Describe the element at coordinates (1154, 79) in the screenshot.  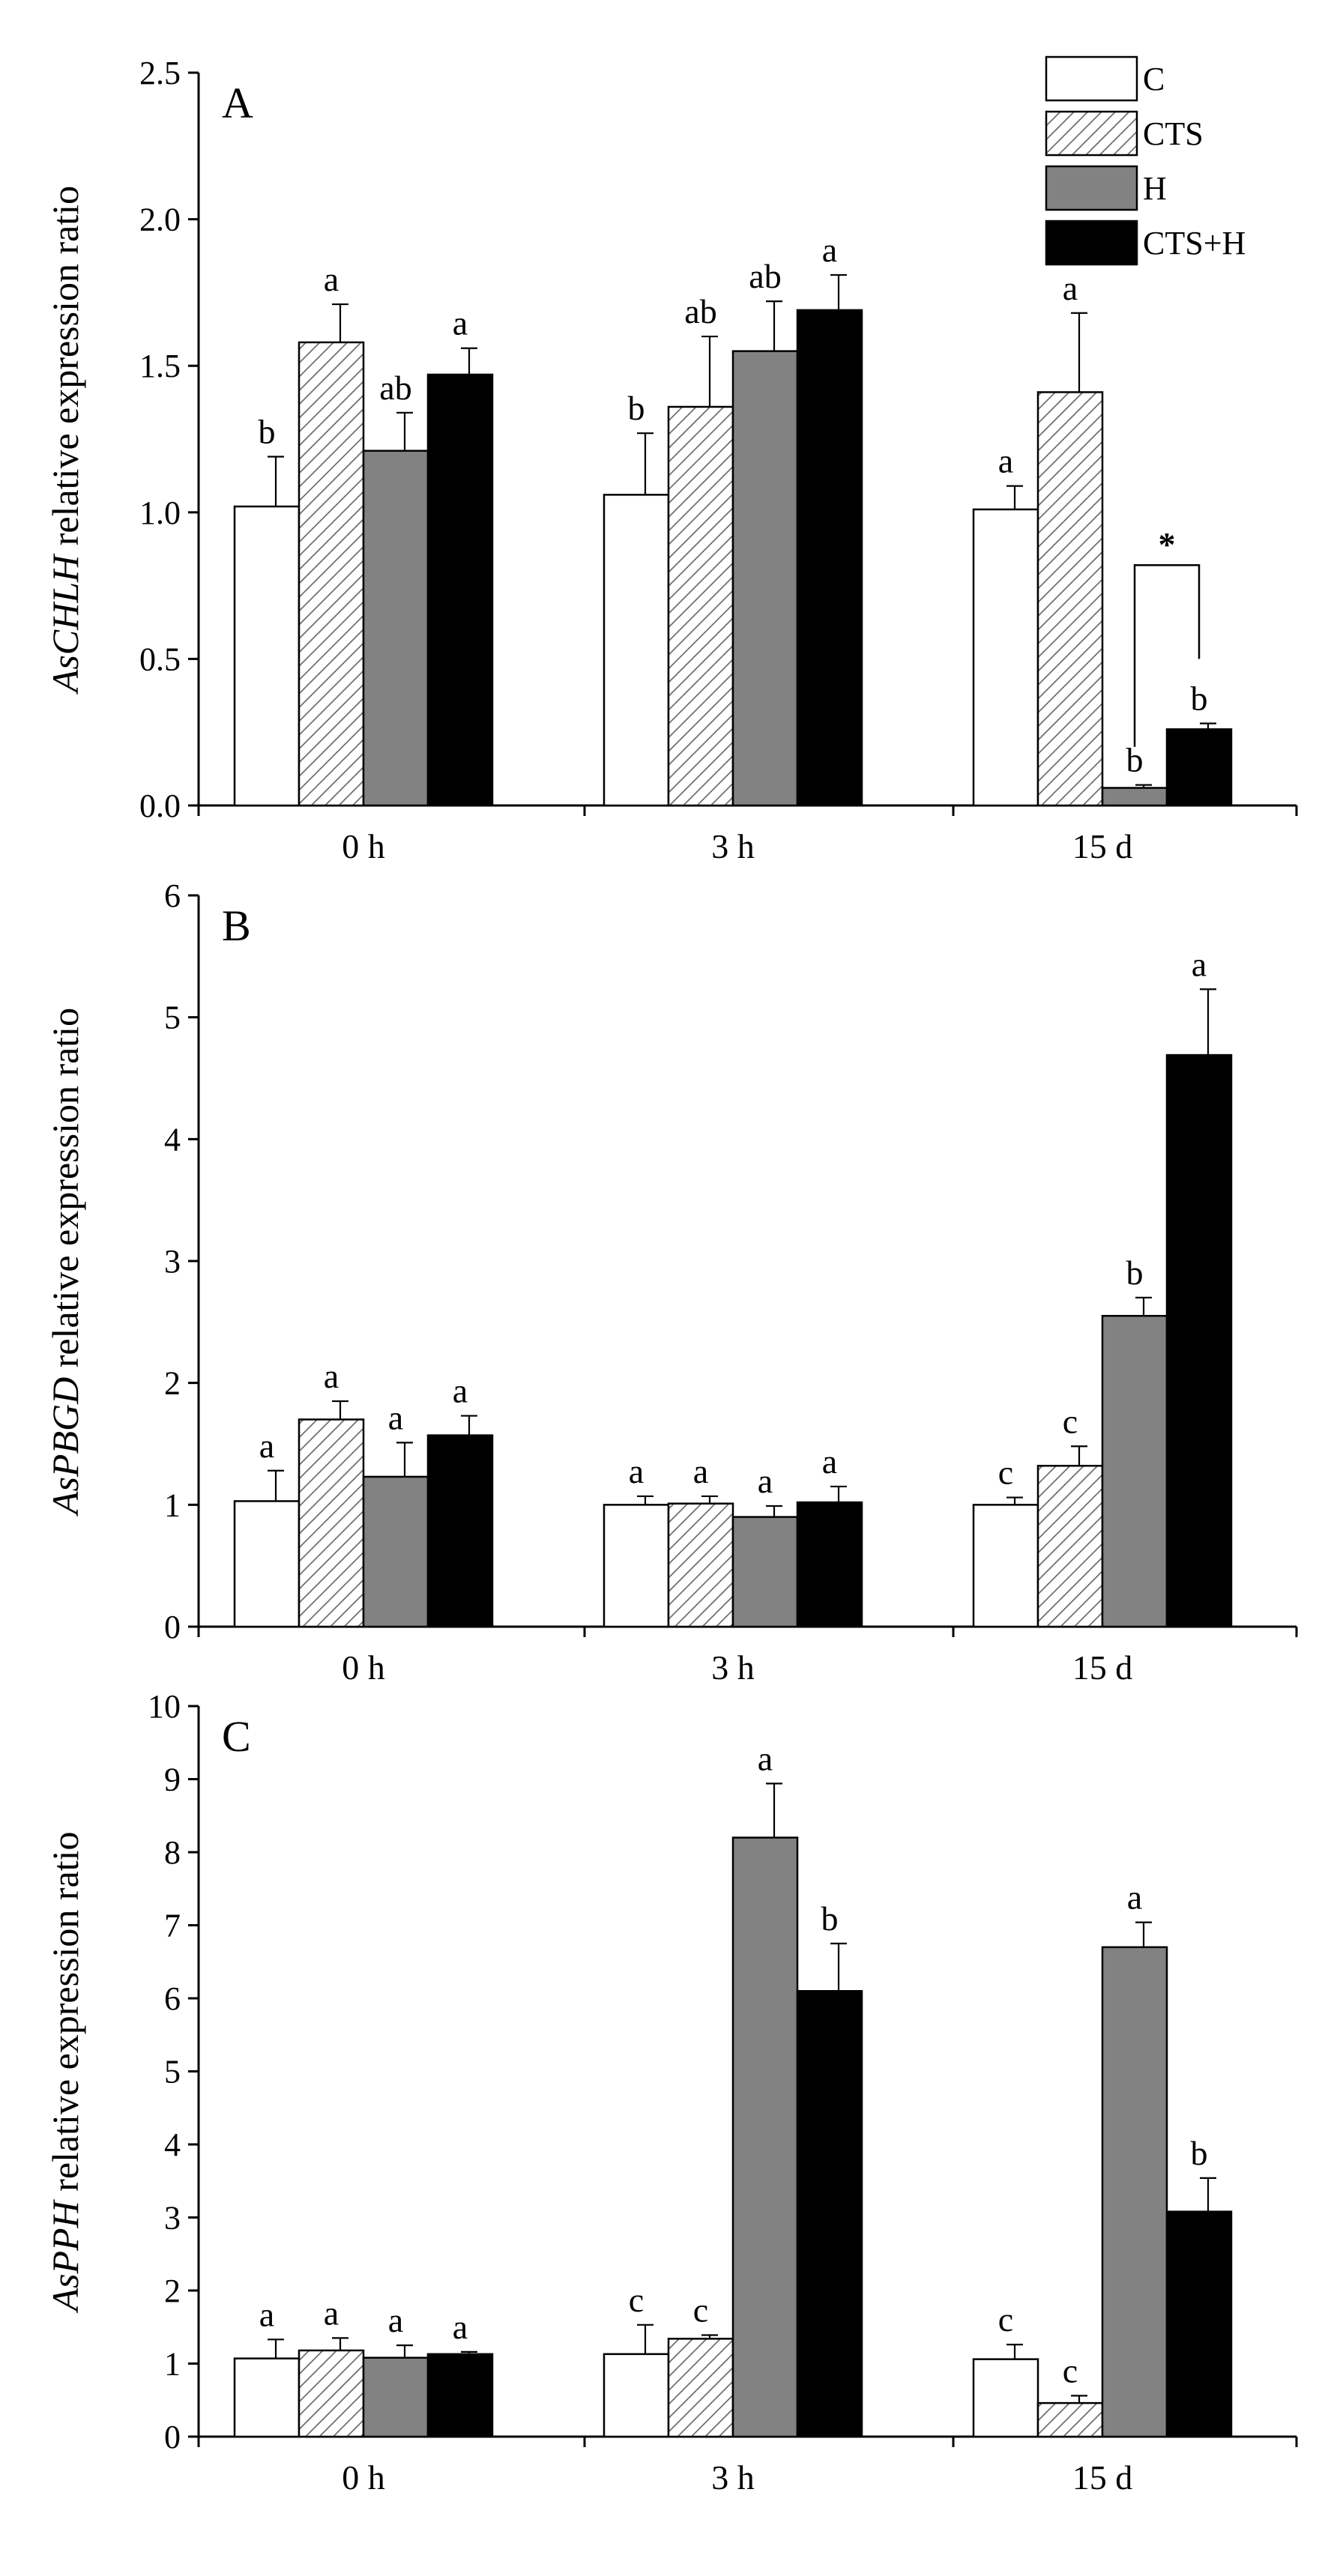
I see `legend-label: C` at that location.